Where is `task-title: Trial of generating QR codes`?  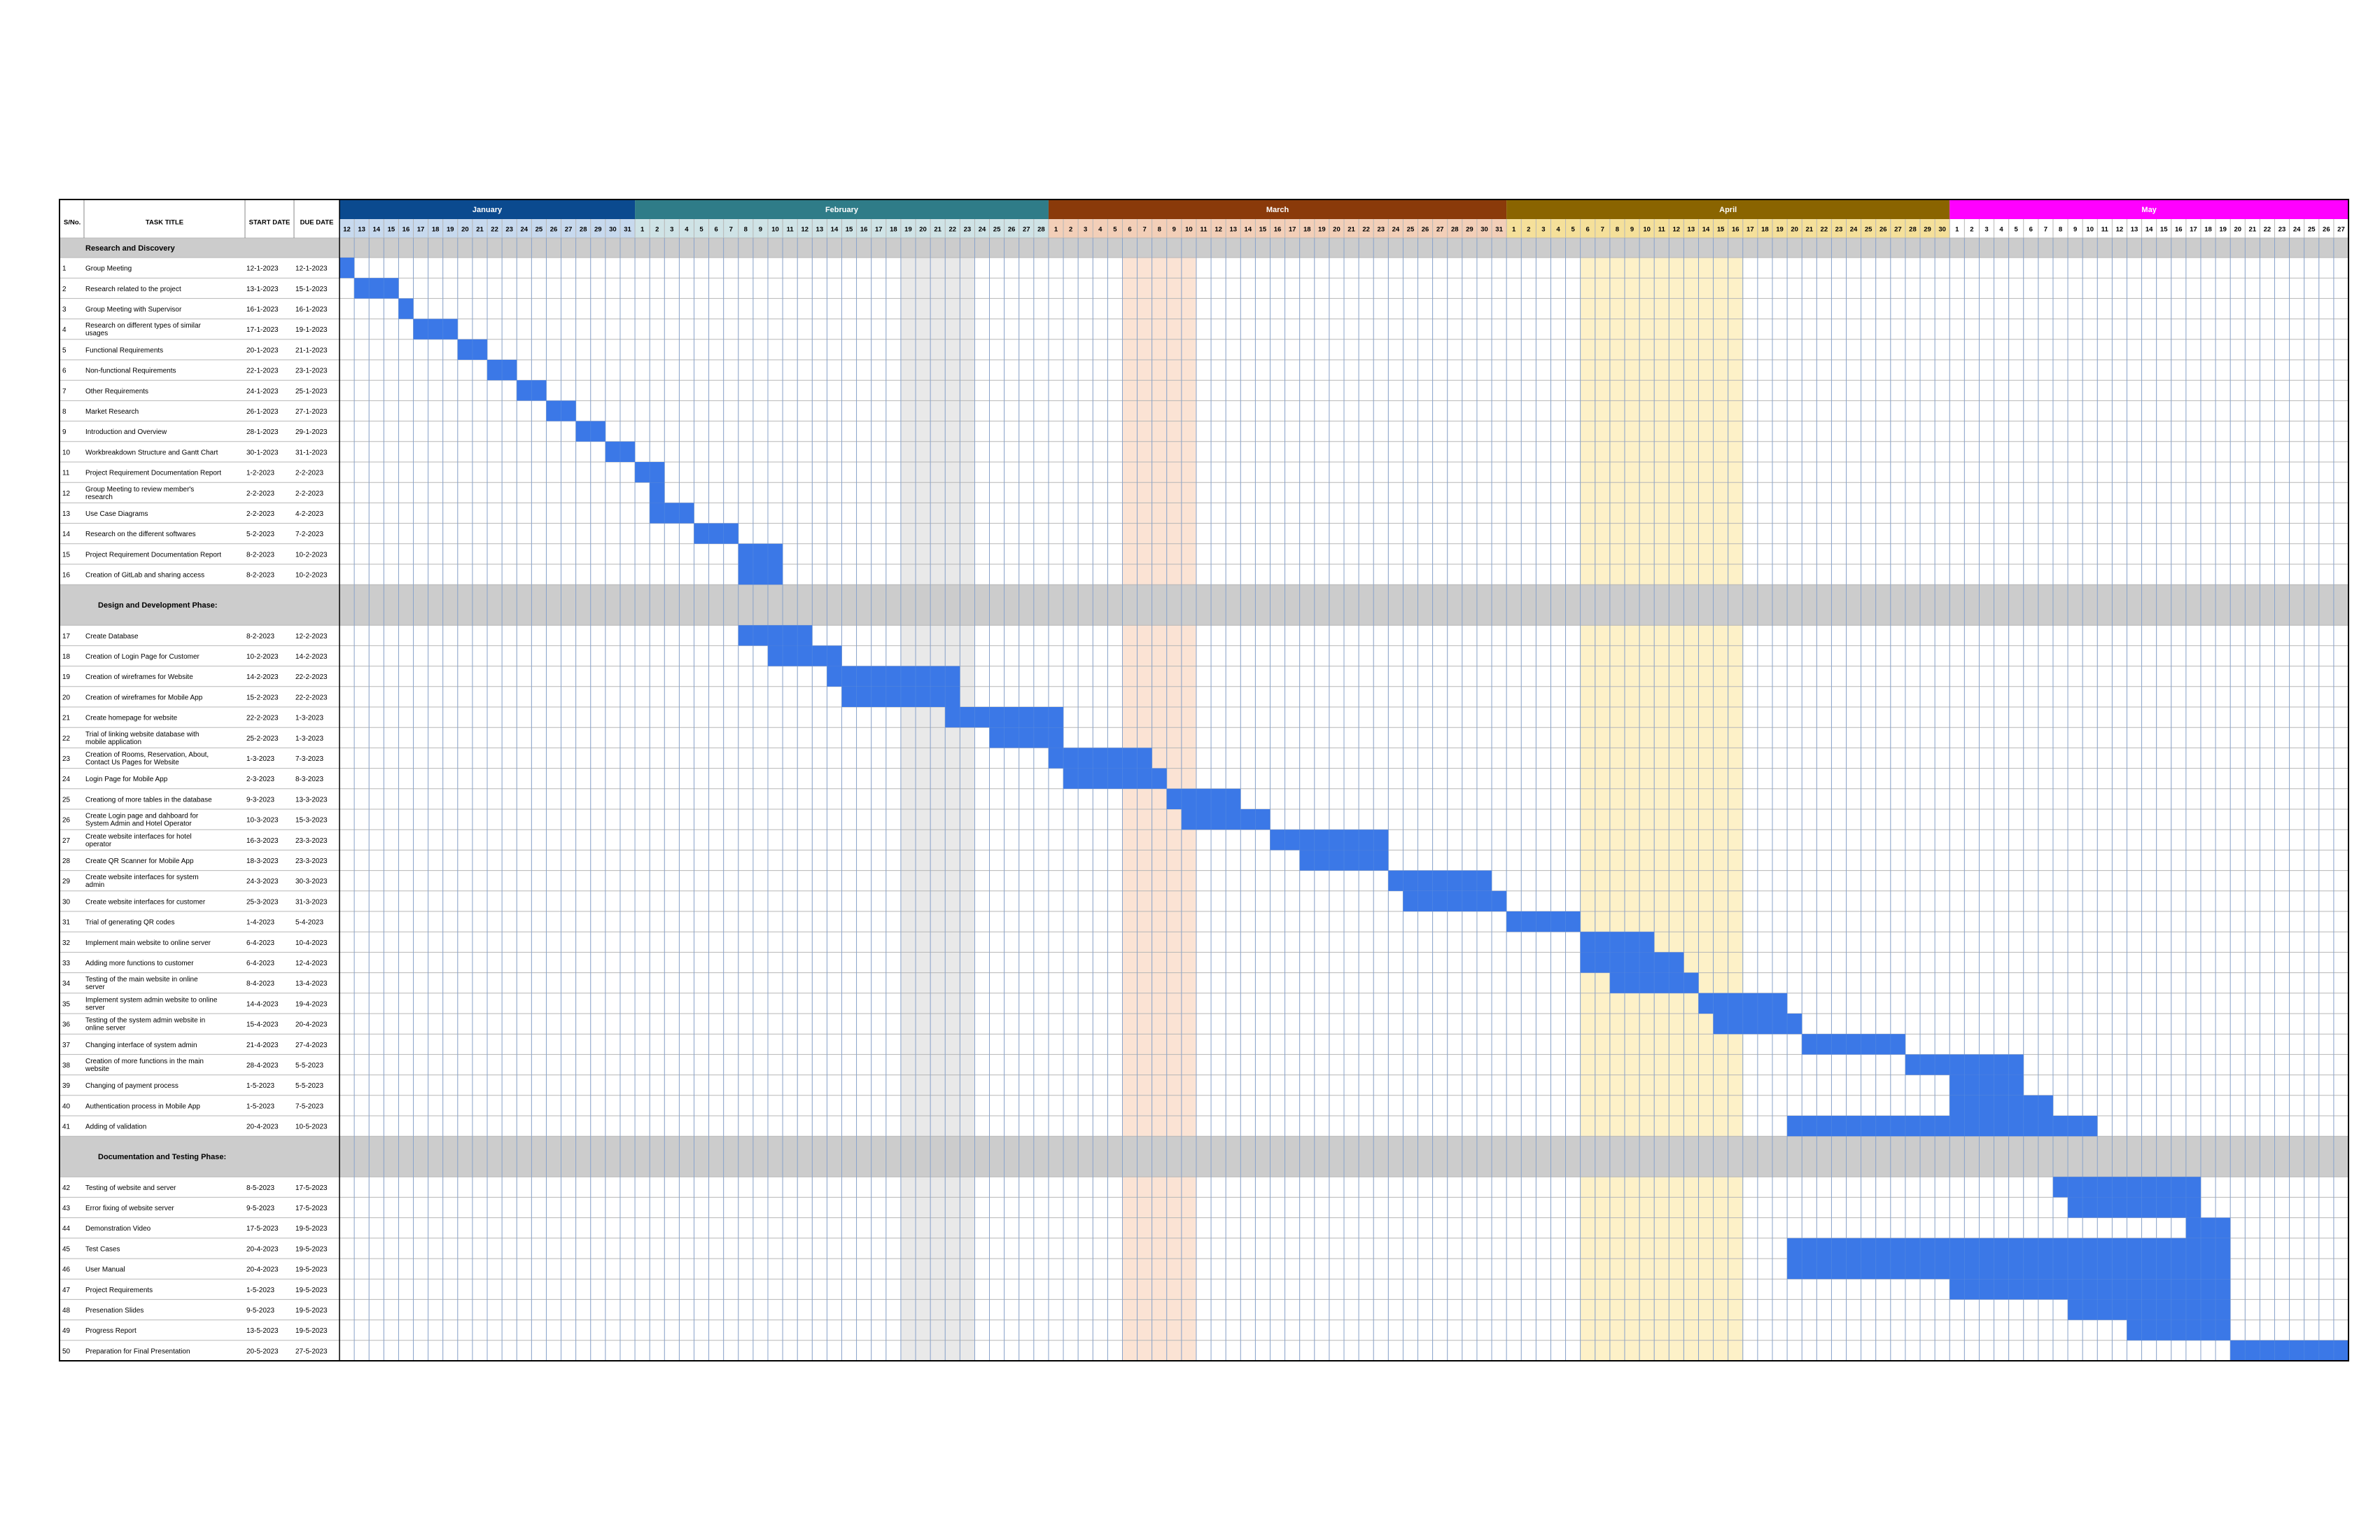
task-title: Trial of generating QR codes is located at coordinates (129, 923).